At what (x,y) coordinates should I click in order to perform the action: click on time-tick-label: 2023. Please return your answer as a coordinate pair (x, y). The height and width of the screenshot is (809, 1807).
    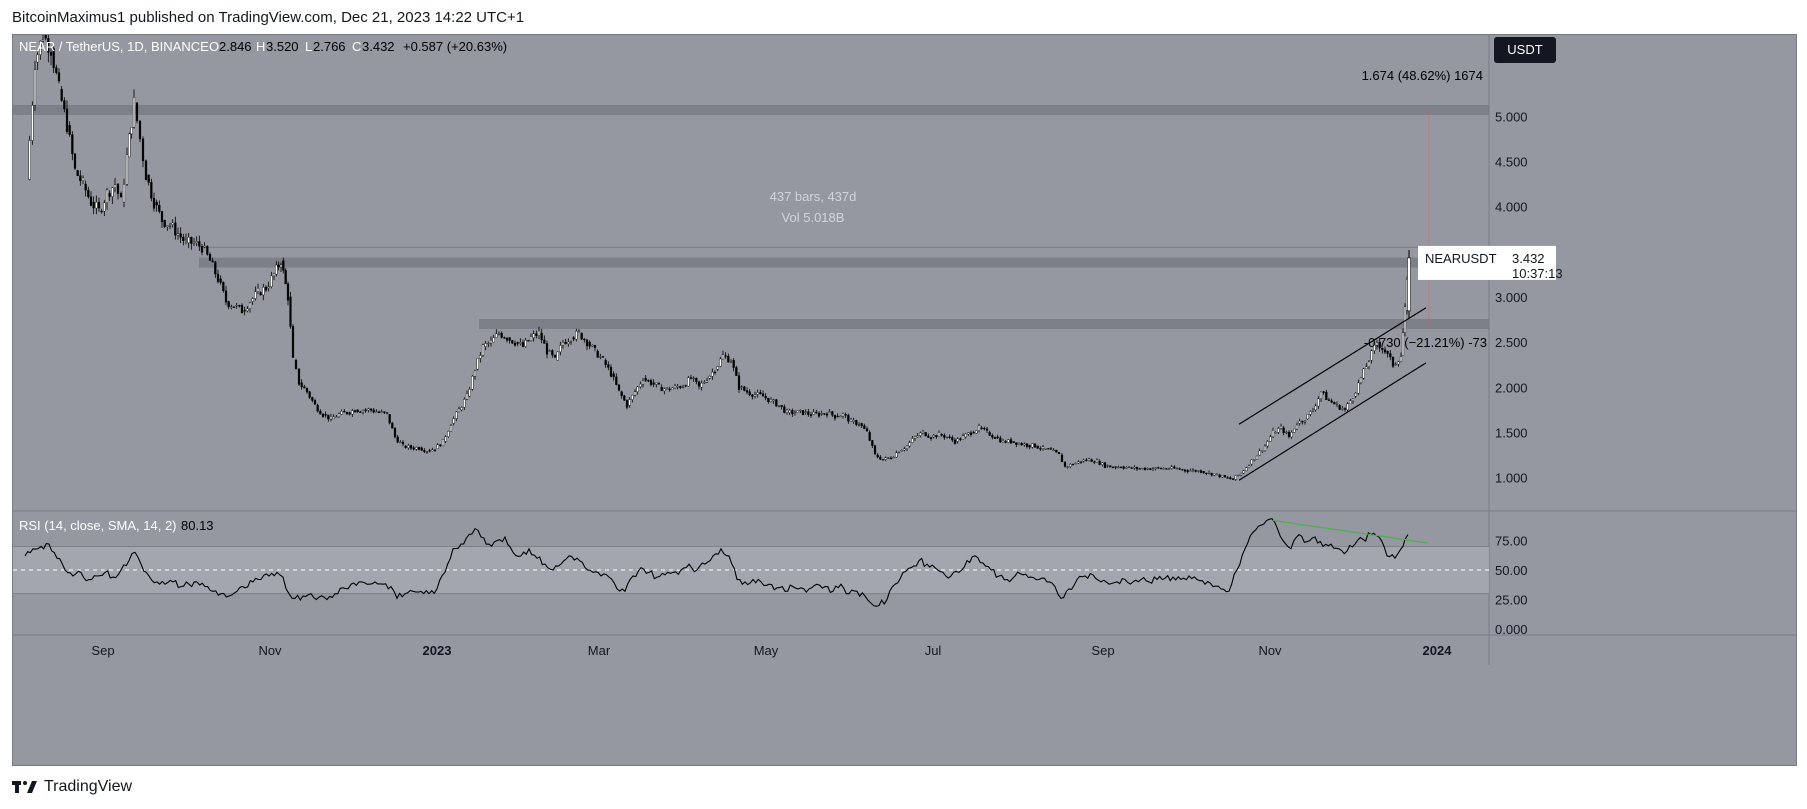
    Looking at the image, I should click on (437, 650).